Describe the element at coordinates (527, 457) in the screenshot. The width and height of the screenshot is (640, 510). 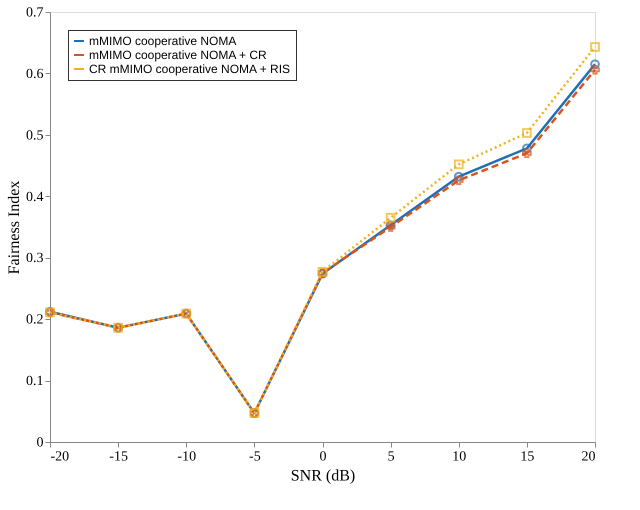
I see `x-tick-label: 15` at that location.